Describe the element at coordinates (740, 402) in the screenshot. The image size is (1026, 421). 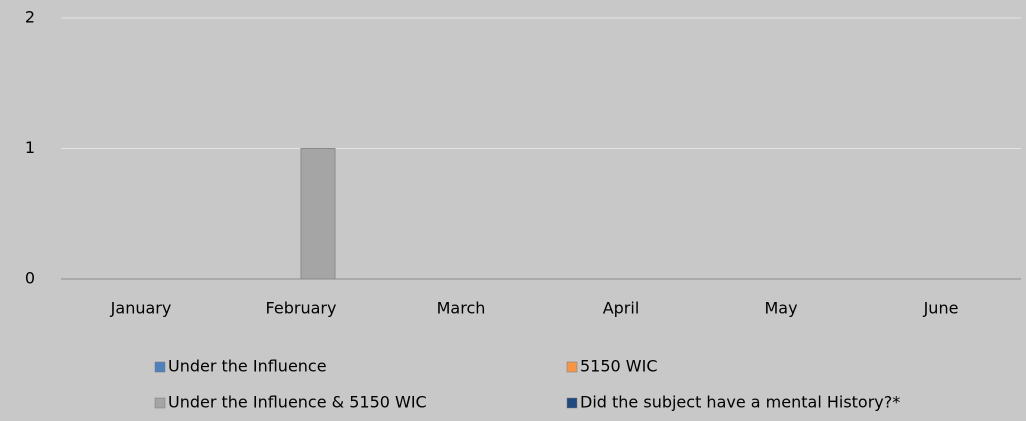
I see `legend-label: Did the subject have a mental History?*` at that location.